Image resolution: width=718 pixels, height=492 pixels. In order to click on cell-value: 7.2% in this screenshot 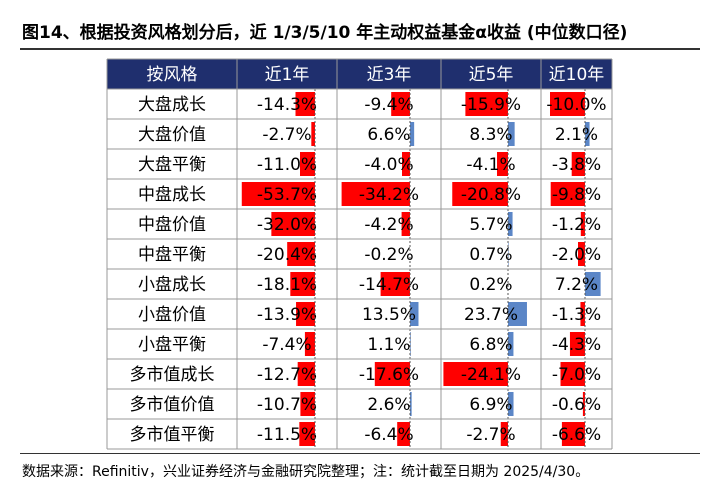, I will do `click(576, 285)`.